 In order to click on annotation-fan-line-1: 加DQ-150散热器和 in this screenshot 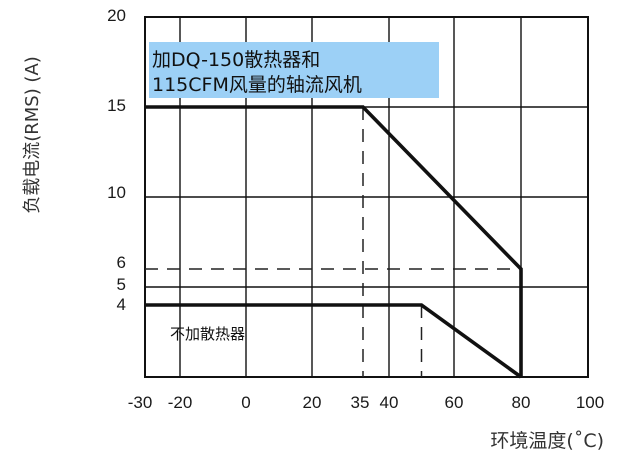, I will do `click(236, 60)`.